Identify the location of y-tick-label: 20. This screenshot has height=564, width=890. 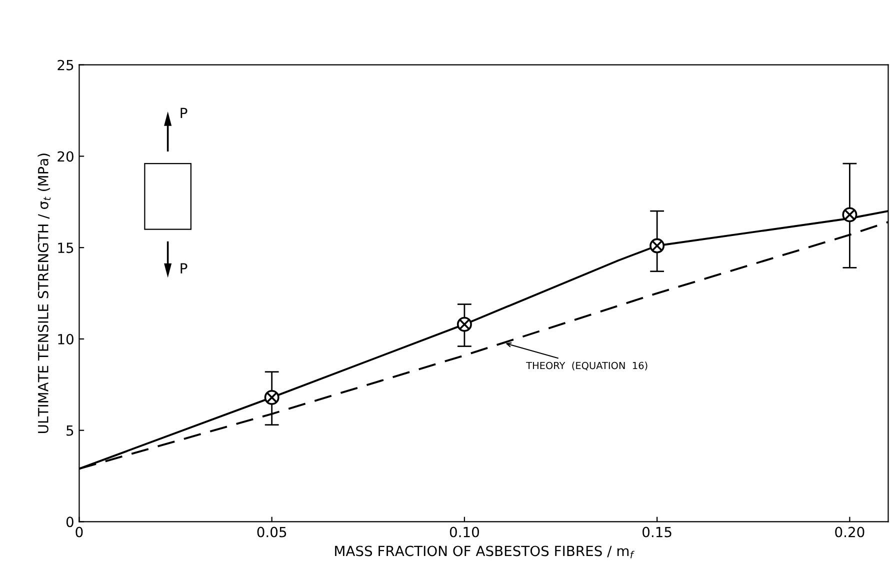
(66, 156).